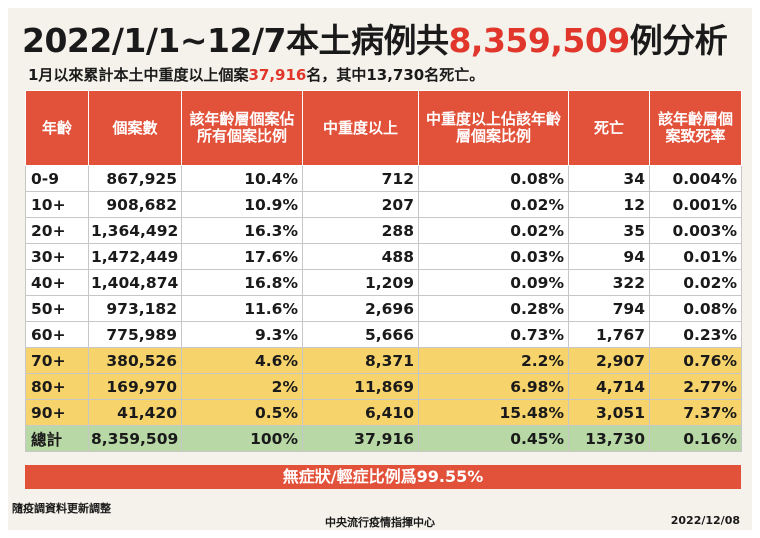 The width and height of the screenshot is (760, 538). I want to click on cell-cases: 1,364,492, so click(135, 230).